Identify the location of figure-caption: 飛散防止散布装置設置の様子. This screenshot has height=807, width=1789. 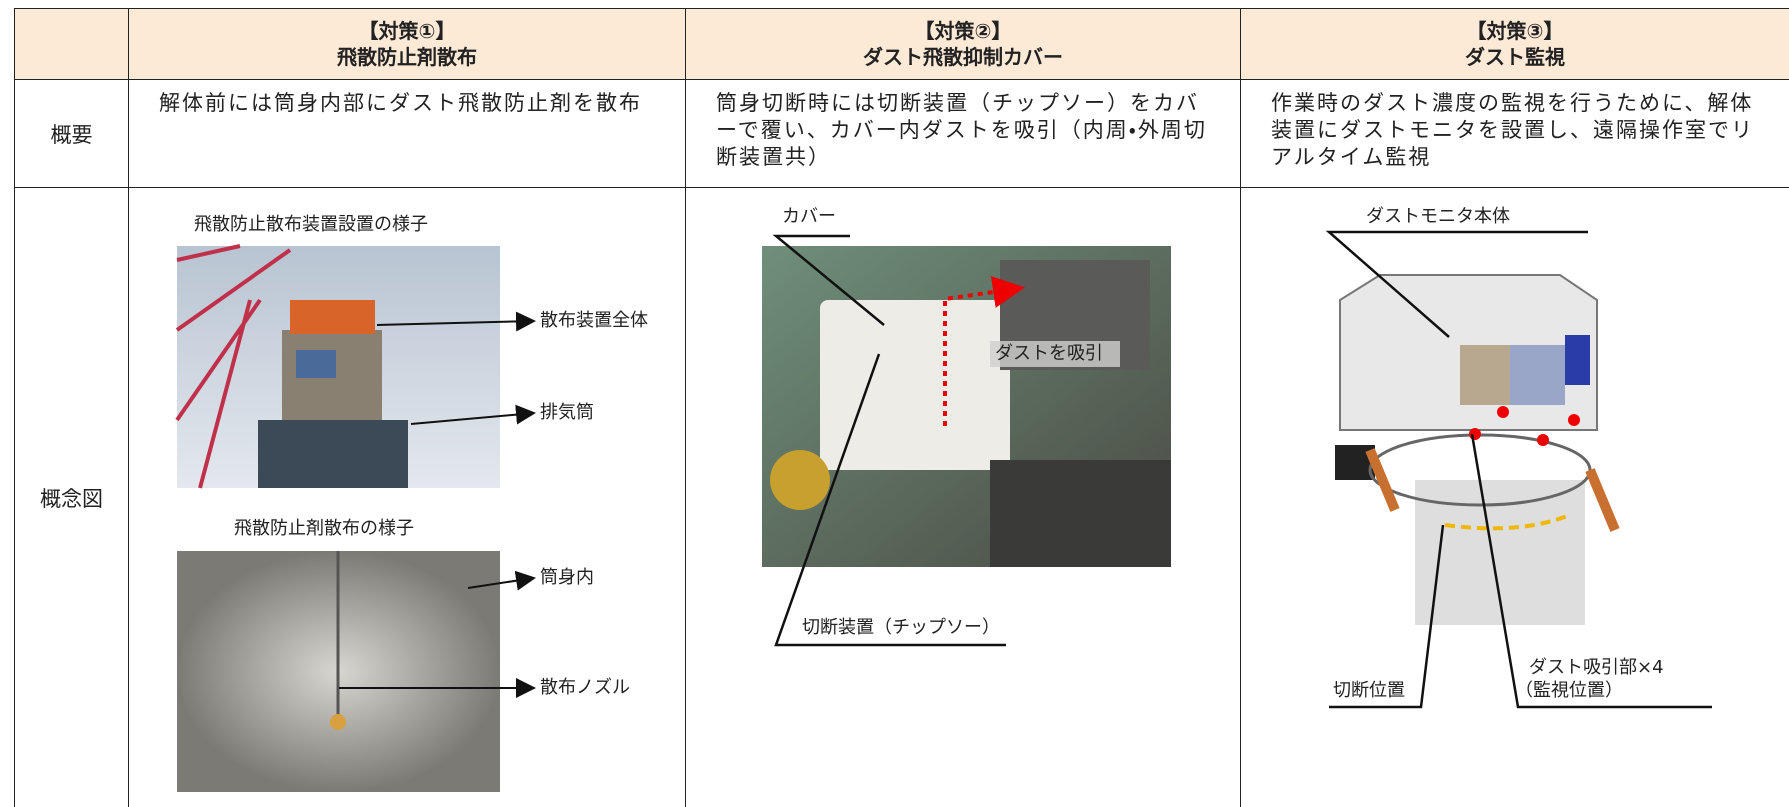
(311, 224).